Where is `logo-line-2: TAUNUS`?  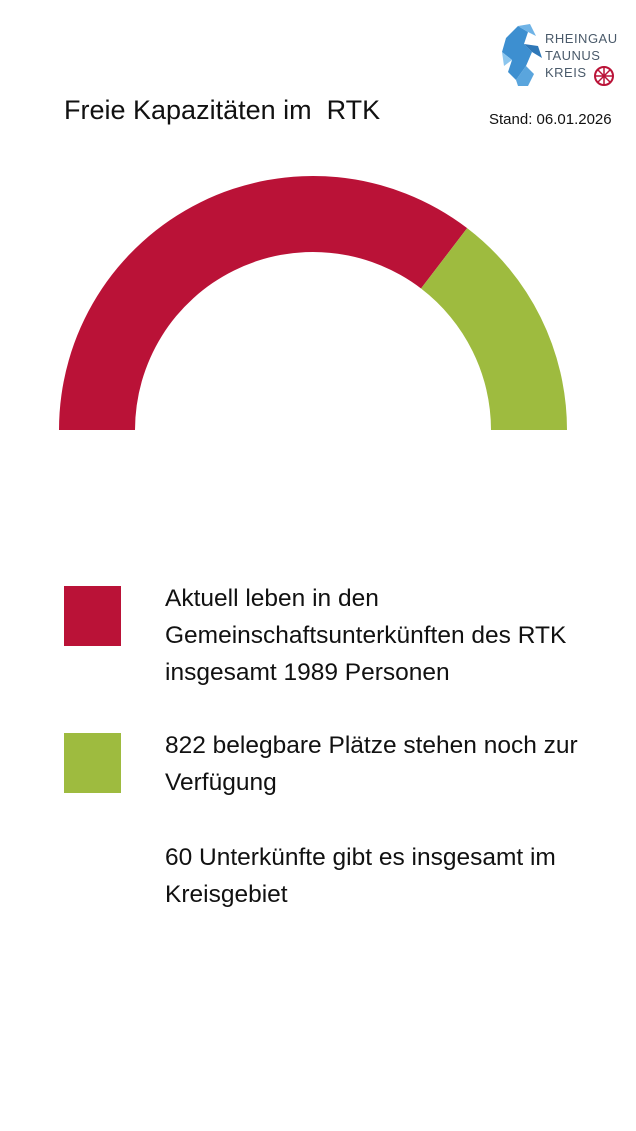 logo-line-2: TAUNUS is located at coordinates (573, 55).